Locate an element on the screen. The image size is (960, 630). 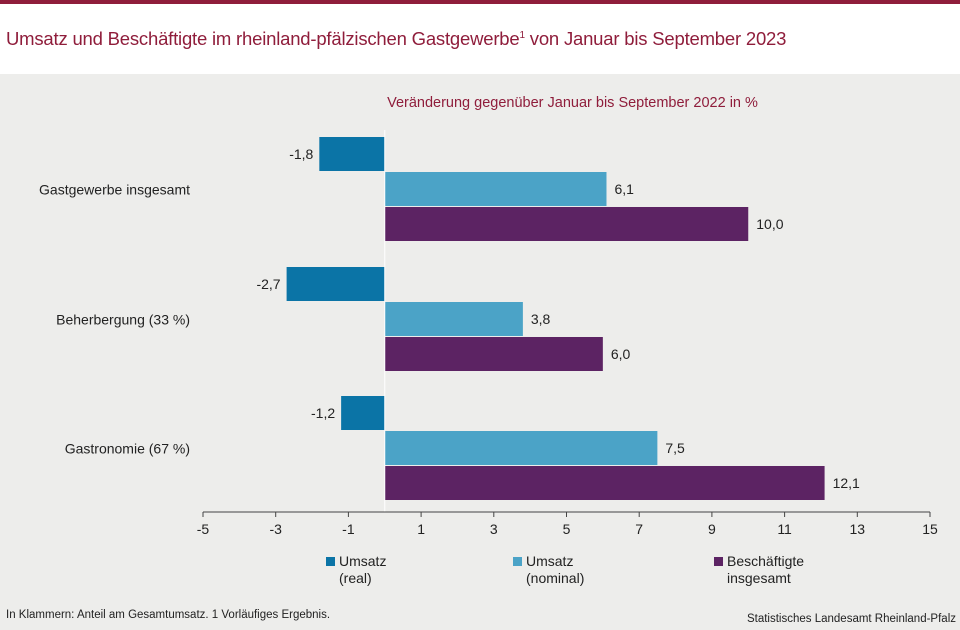
x-tick-label: -5 is located at coordinates (203, 529).